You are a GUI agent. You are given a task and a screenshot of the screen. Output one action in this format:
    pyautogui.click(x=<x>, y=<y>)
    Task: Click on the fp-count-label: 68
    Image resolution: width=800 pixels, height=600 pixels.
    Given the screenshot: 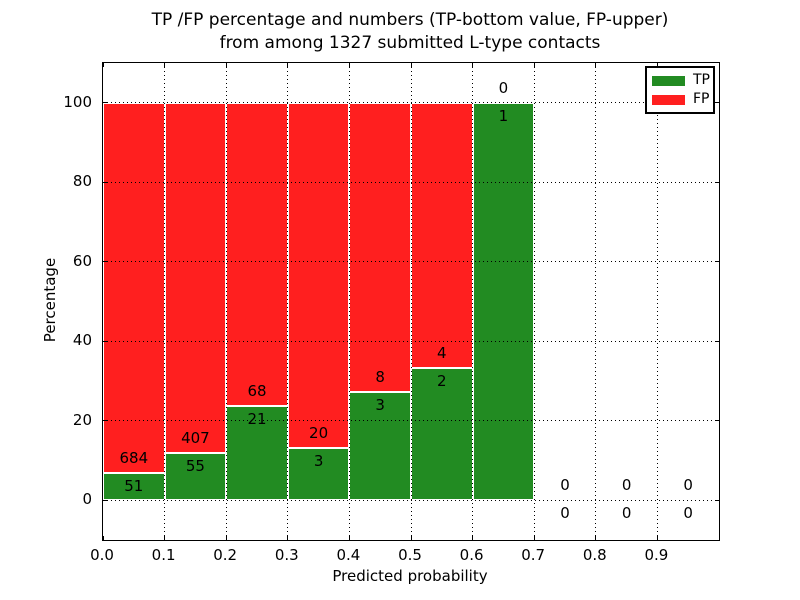 What is the action you would take?
    pyautogui.click(x=257, y=391)
    